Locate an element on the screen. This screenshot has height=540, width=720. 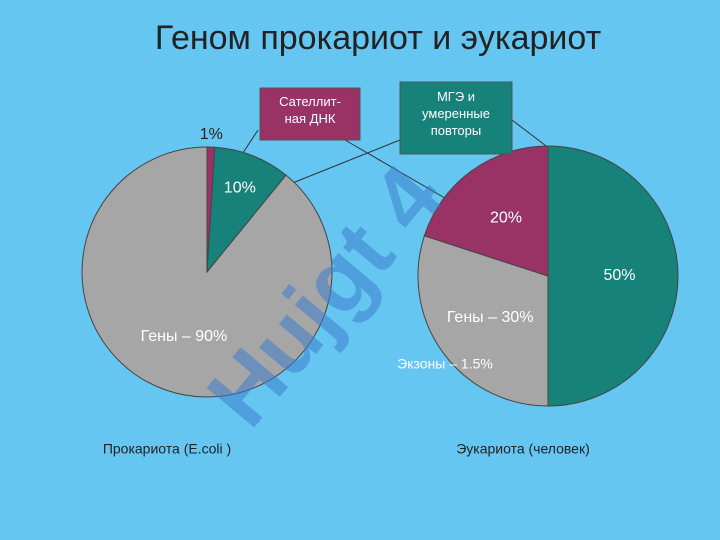
callout-label: Сателлит-ная ДНК is located at coordinates (310, 110).